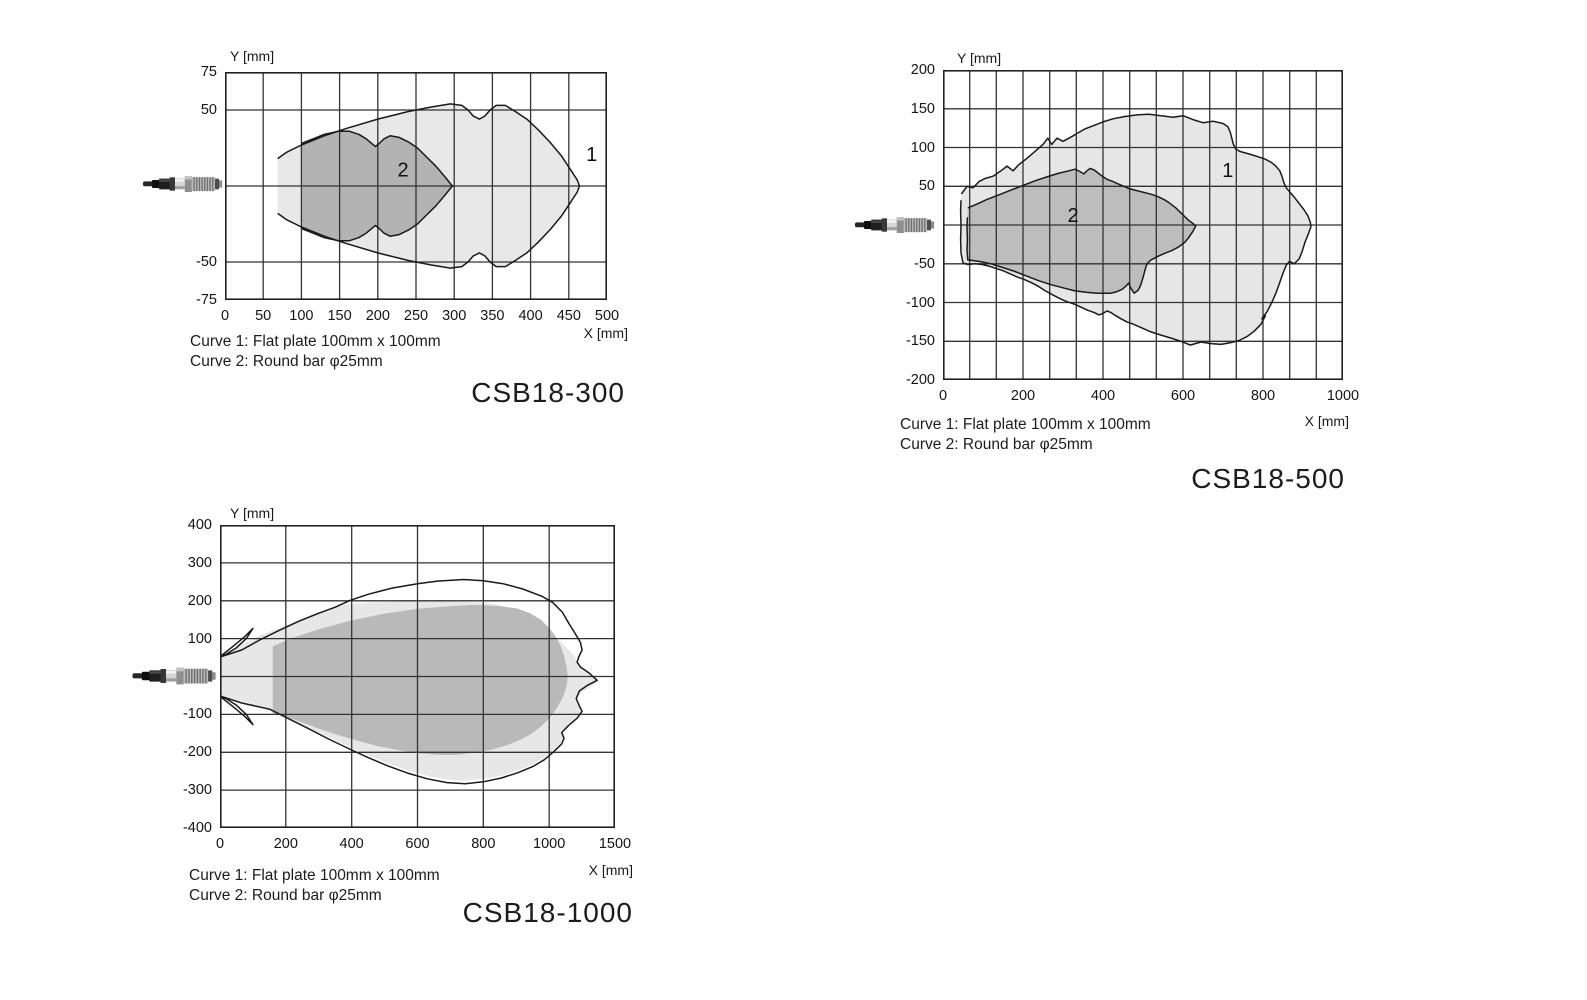 Image resolution: width=1587 pixels, height=1000 pixels. I want to click on curve-1-outline-stroke, so click(409, 681).